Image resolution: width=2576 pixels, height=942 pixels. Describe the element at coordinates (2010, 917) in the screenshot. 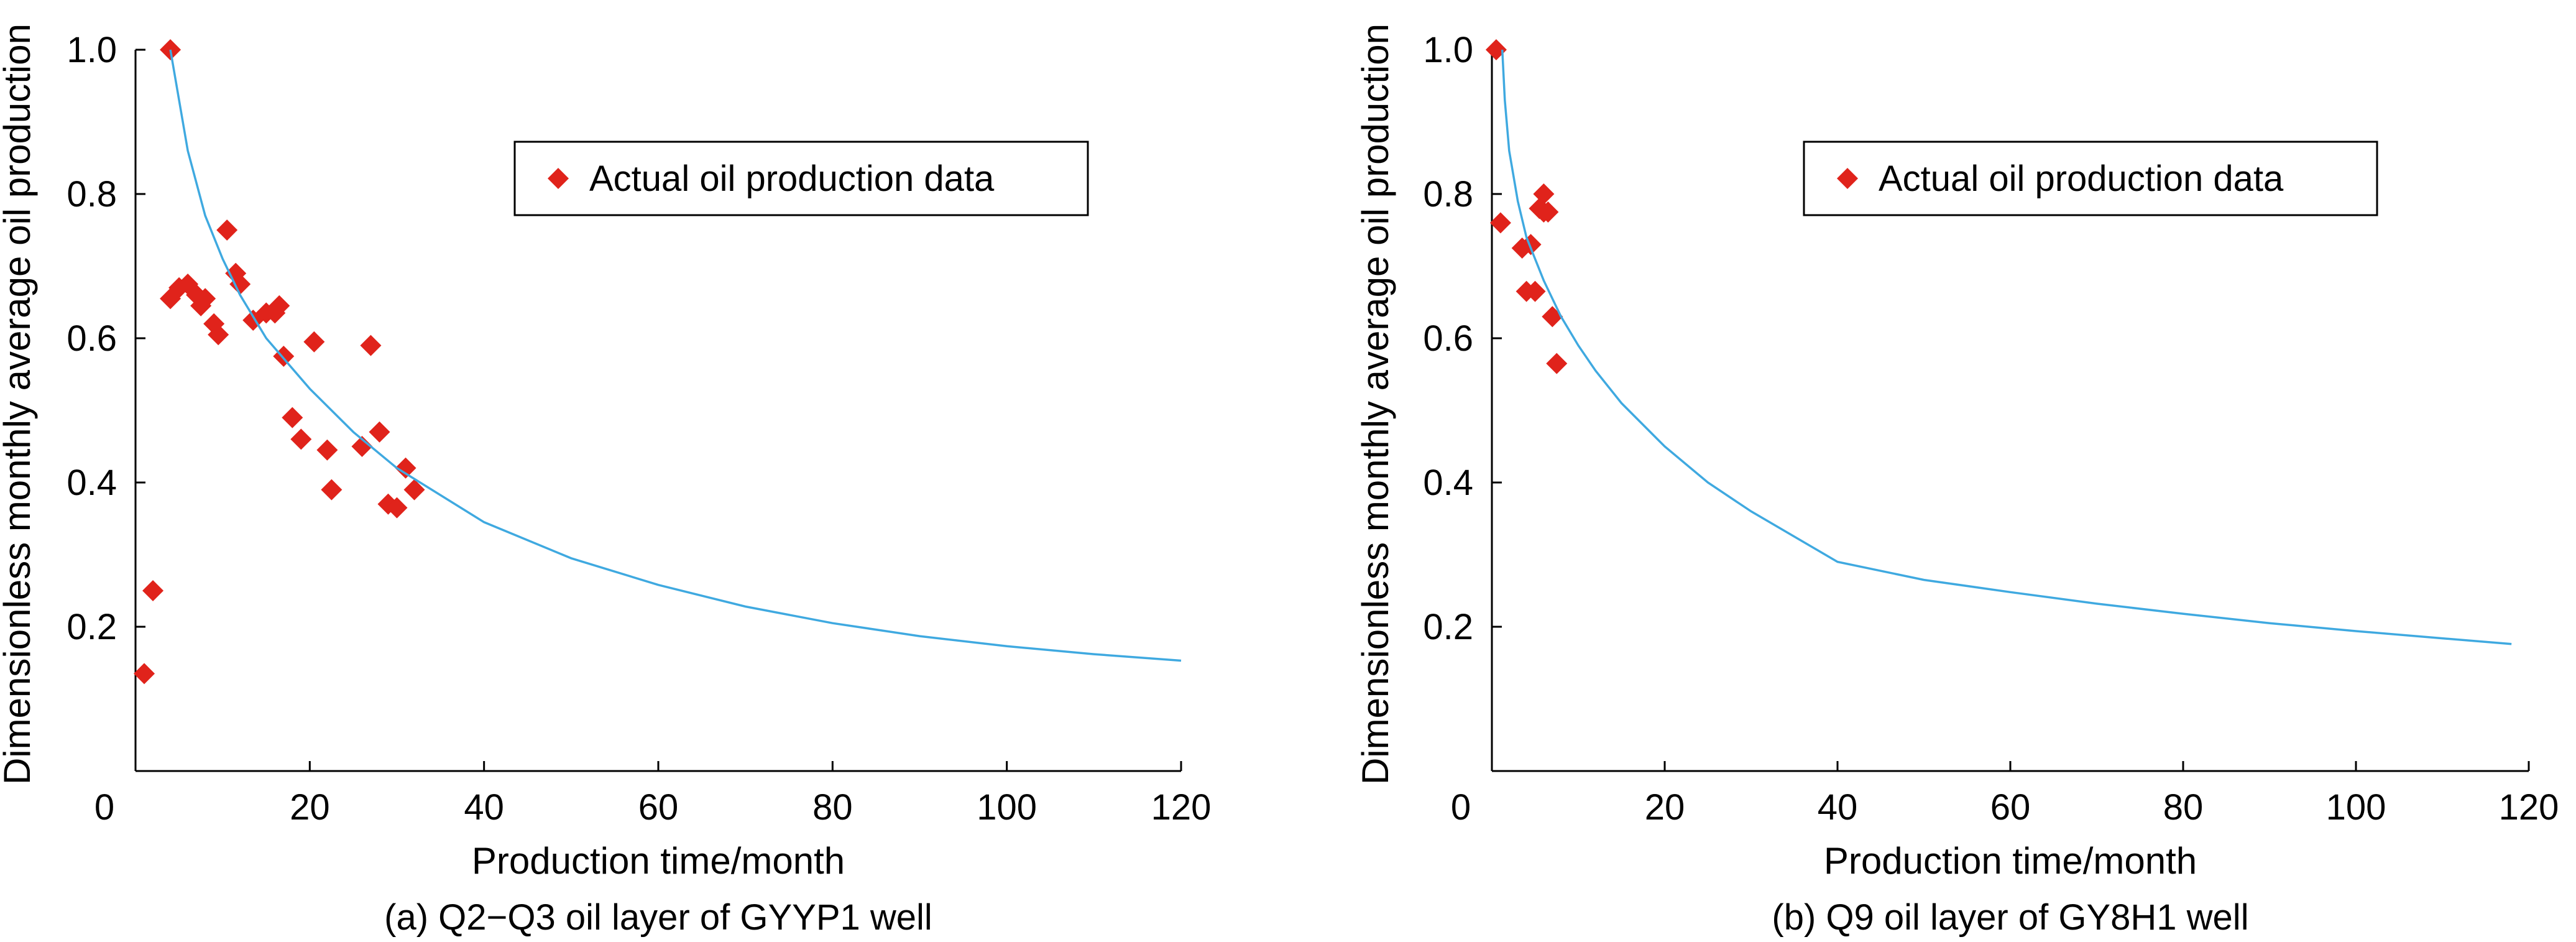

I see `panel-caption: (b) Q9 oil layer of GY8H1 well` at that location.